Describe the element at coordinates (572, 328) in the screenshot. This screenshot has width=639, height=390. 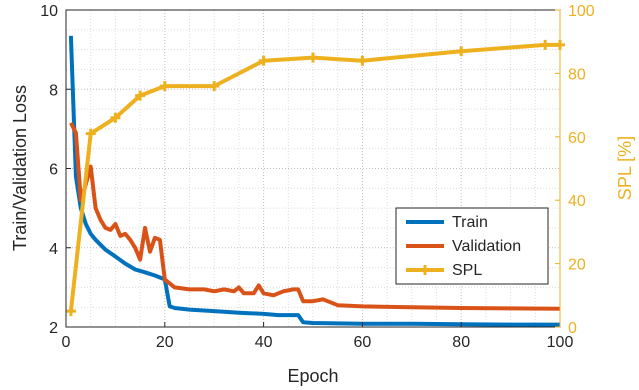
I see `right-y-tick-label: 0` at that location.